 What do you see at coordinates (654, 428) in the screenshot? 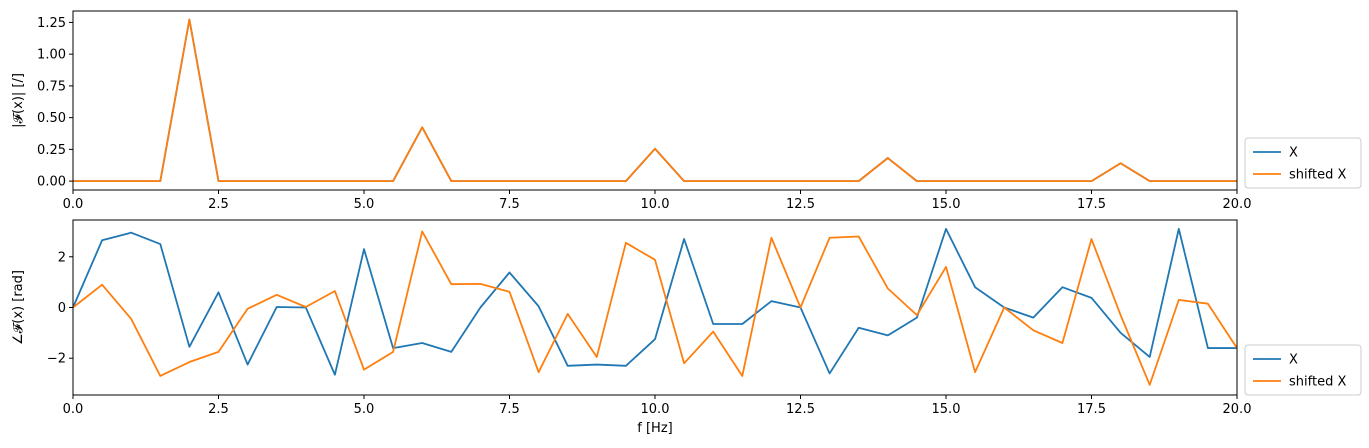
I see `x-axis-label: f [Hz]` at bounding box center [654, 428].